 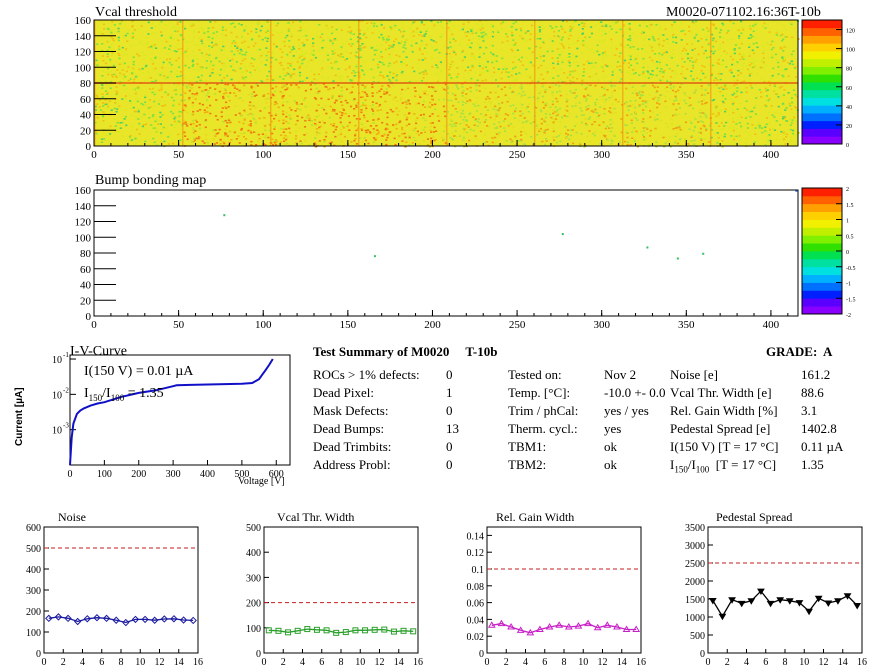 What do you see at coordinates (316, 517) in the screenshot?
I see `panel-title: Vcal Thr. Width` at bounding box center [316, 517].